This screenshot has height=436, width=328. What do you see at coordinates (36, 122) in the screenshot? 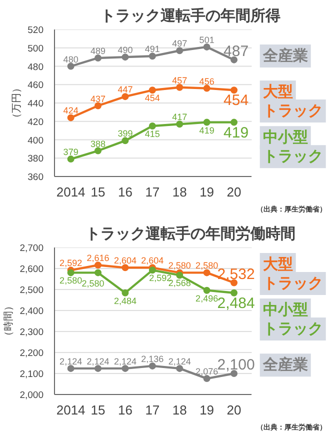
I see `y-tick-label: 420` at bounding box center [36, 122].